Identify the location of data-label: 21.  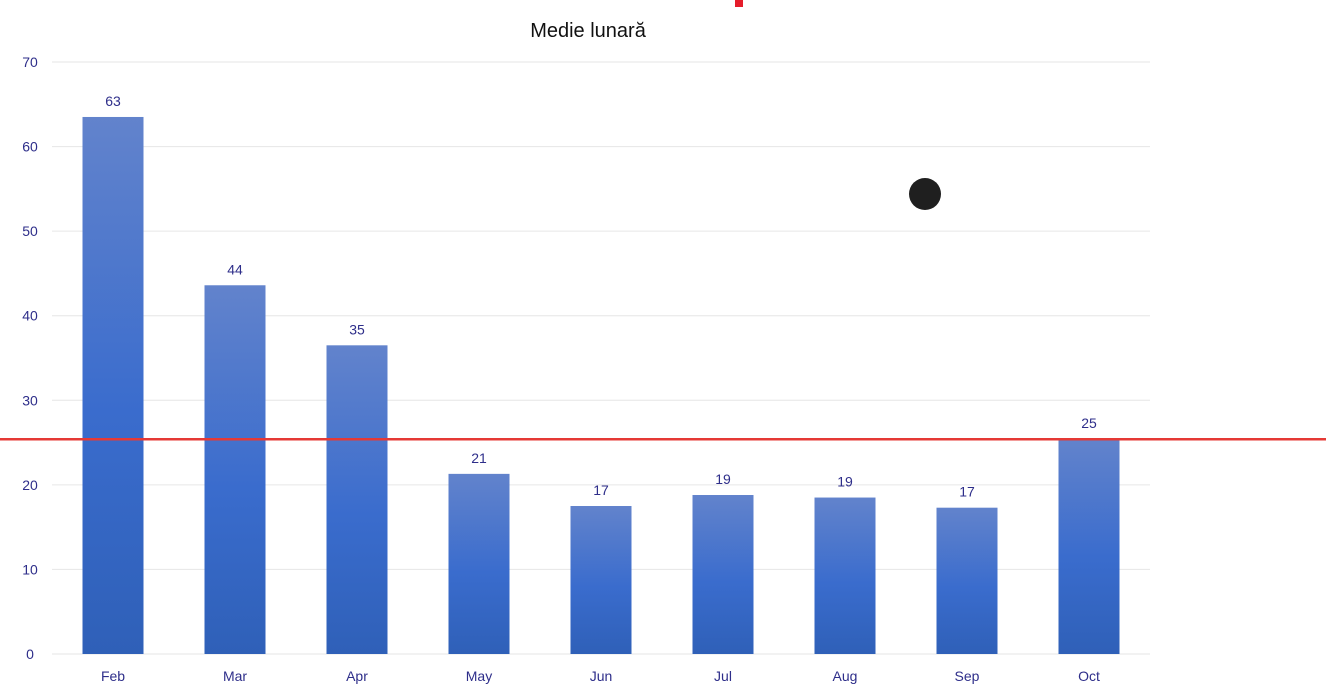
(479, 458).